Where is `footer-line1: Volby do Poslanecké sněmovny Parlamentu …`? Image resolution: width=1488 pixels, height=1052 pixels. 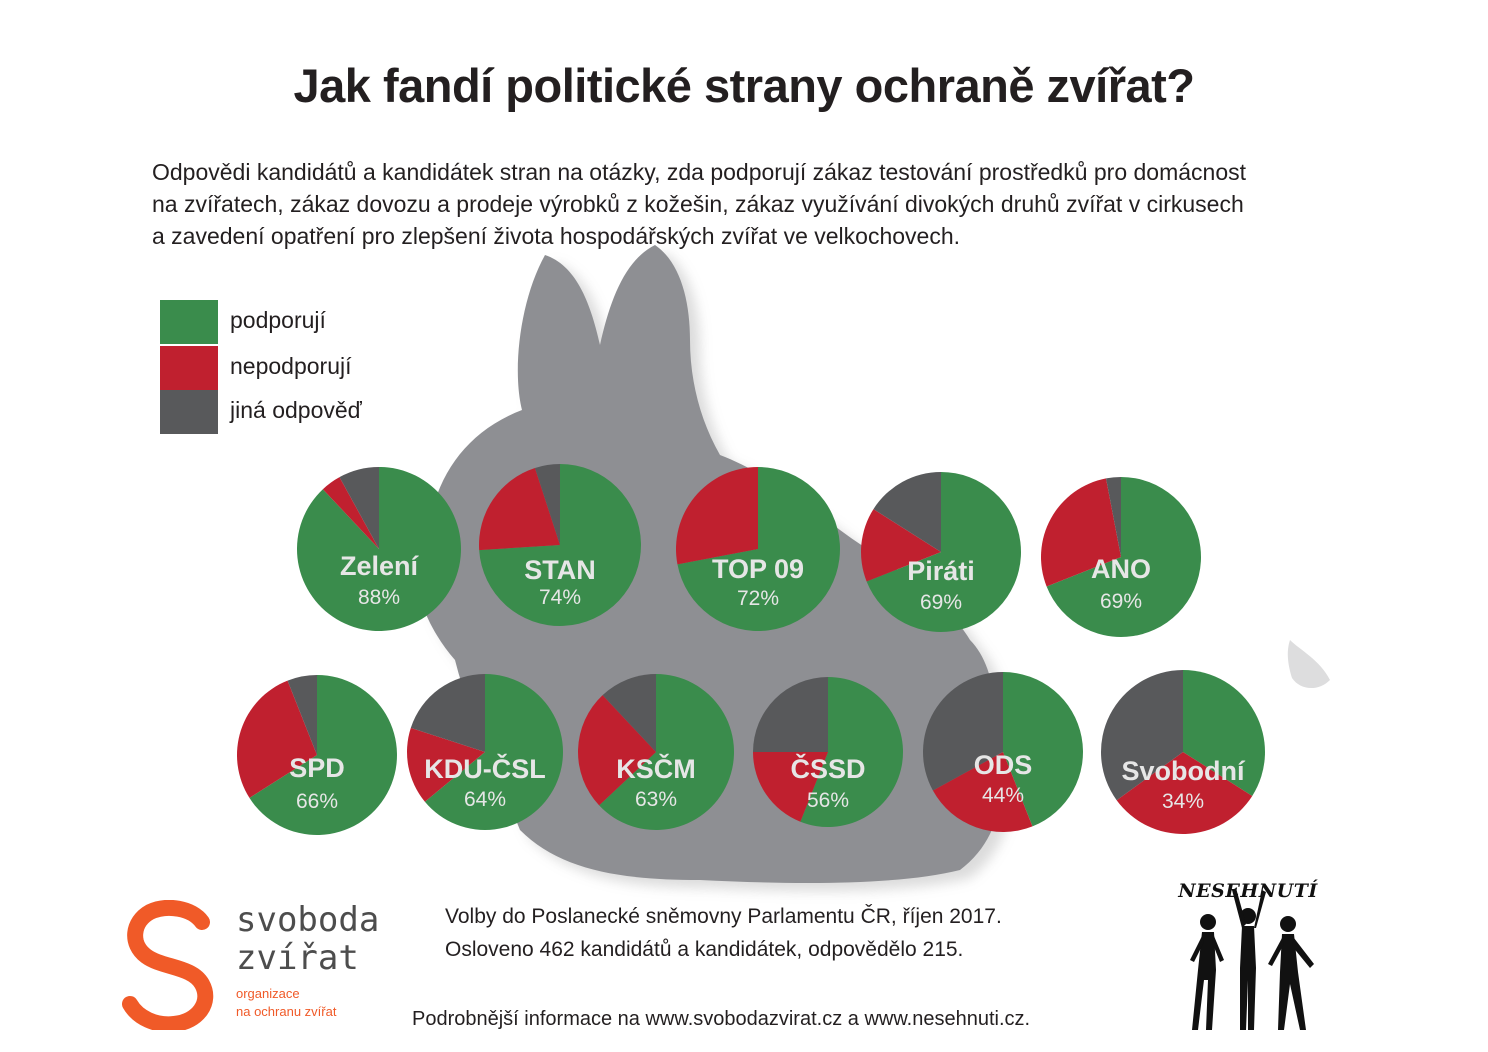
footer-line1: Volby do Poslanecké sněmovny Parlamentu … is located at coordinates (723, 916).